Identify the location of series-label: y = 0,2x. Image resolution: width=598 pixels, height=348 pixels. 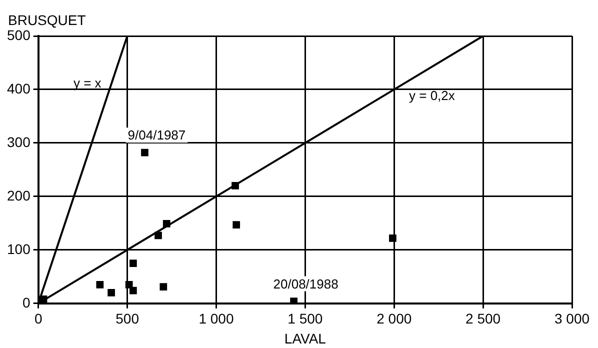
(432, 96).